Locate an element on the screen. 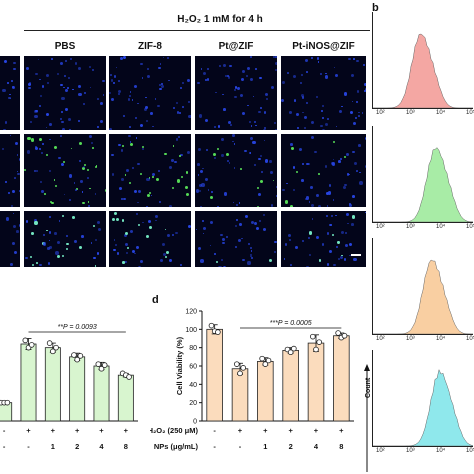  count-label: Count is located at coordinates (368, 387).